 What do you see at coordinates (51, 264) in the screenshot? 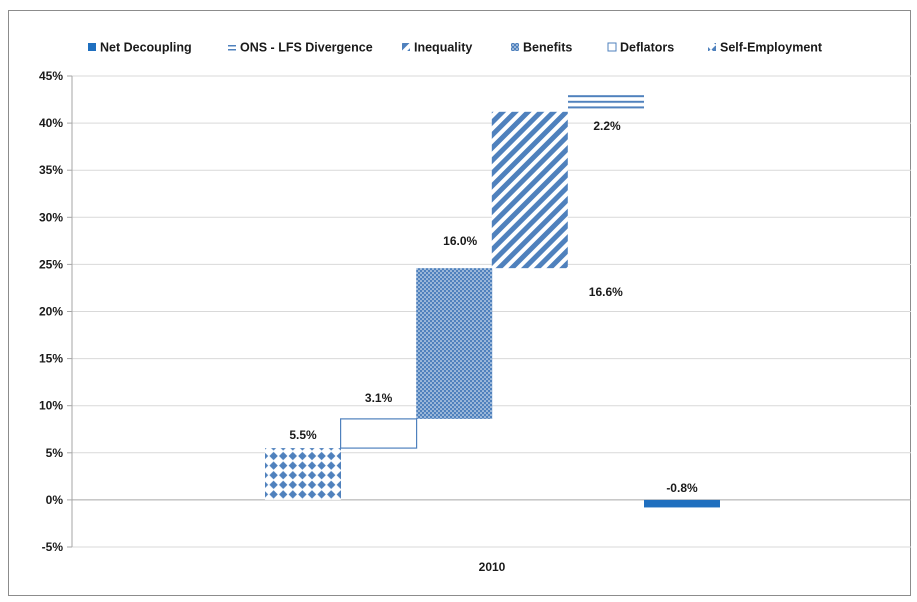
I see `y-tick-label: 25%` at bounding box center [51, 264].